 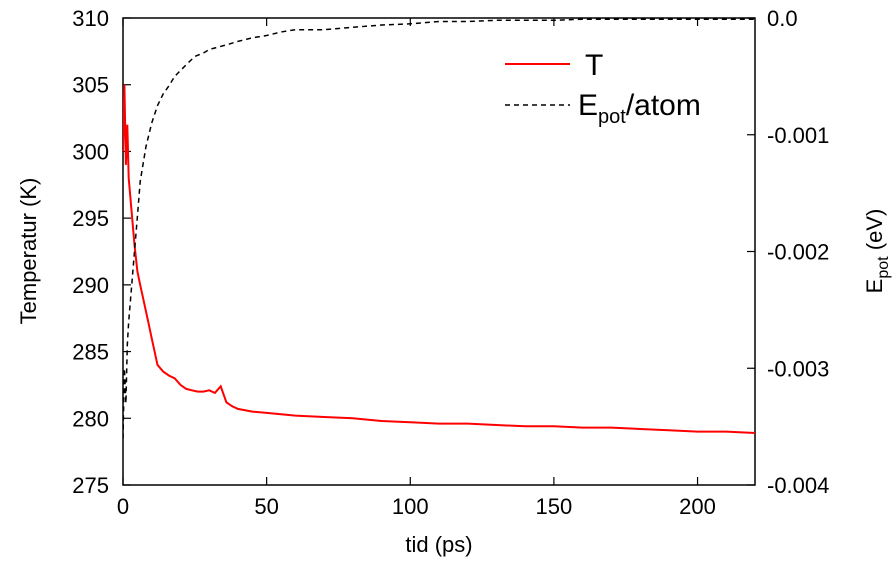 What do you see at coordinates (798, 368) in the screenshot?
I see `y-right-tick-label: -0.003` at bounding box center [798, 368].